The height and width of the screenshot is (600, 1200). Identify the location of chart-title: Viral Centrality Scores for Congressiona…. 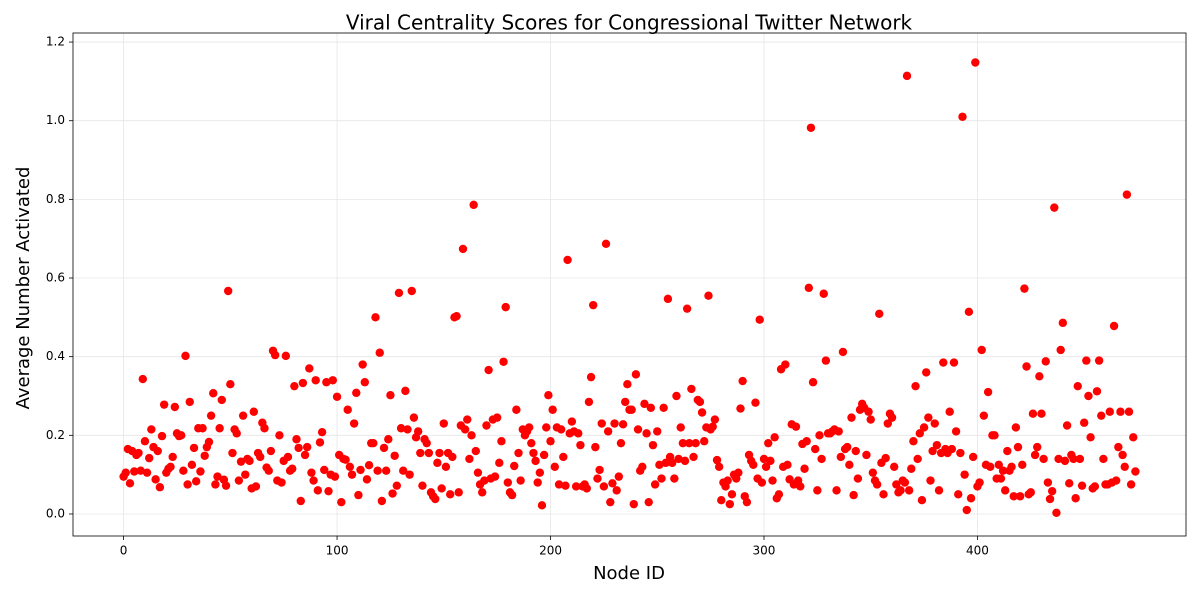
(629, 23).